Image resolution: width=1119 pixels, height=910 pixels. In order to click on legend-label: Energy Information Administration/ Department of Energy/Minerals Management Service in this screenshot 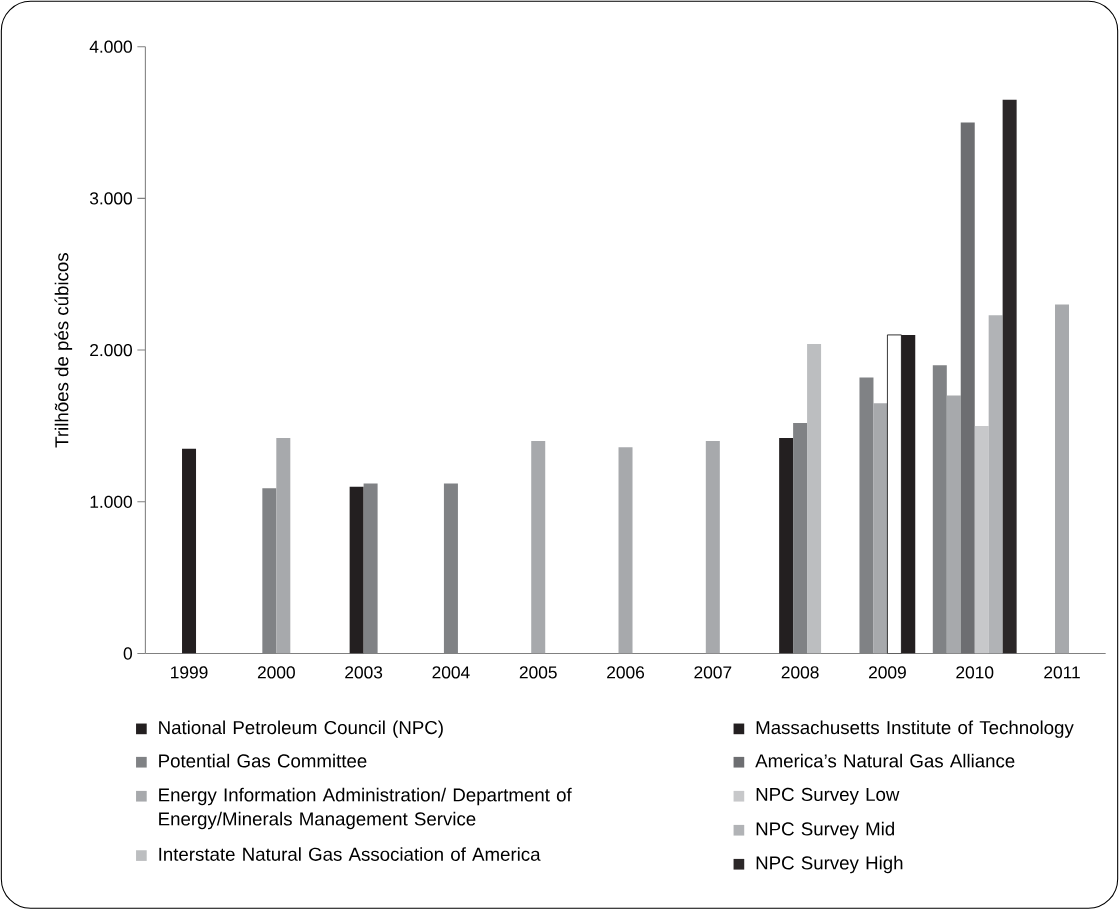, I will do `click(365, 809)`.